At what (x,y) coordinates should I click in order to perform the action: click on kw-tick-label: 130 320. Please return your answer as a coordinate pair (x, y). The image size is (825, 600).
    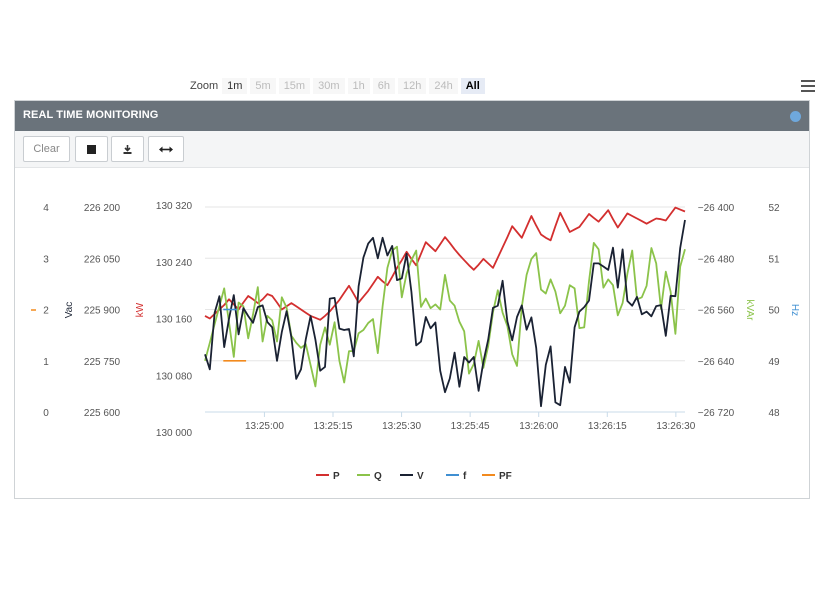
    Looking at the image, I should click on (174, 206).